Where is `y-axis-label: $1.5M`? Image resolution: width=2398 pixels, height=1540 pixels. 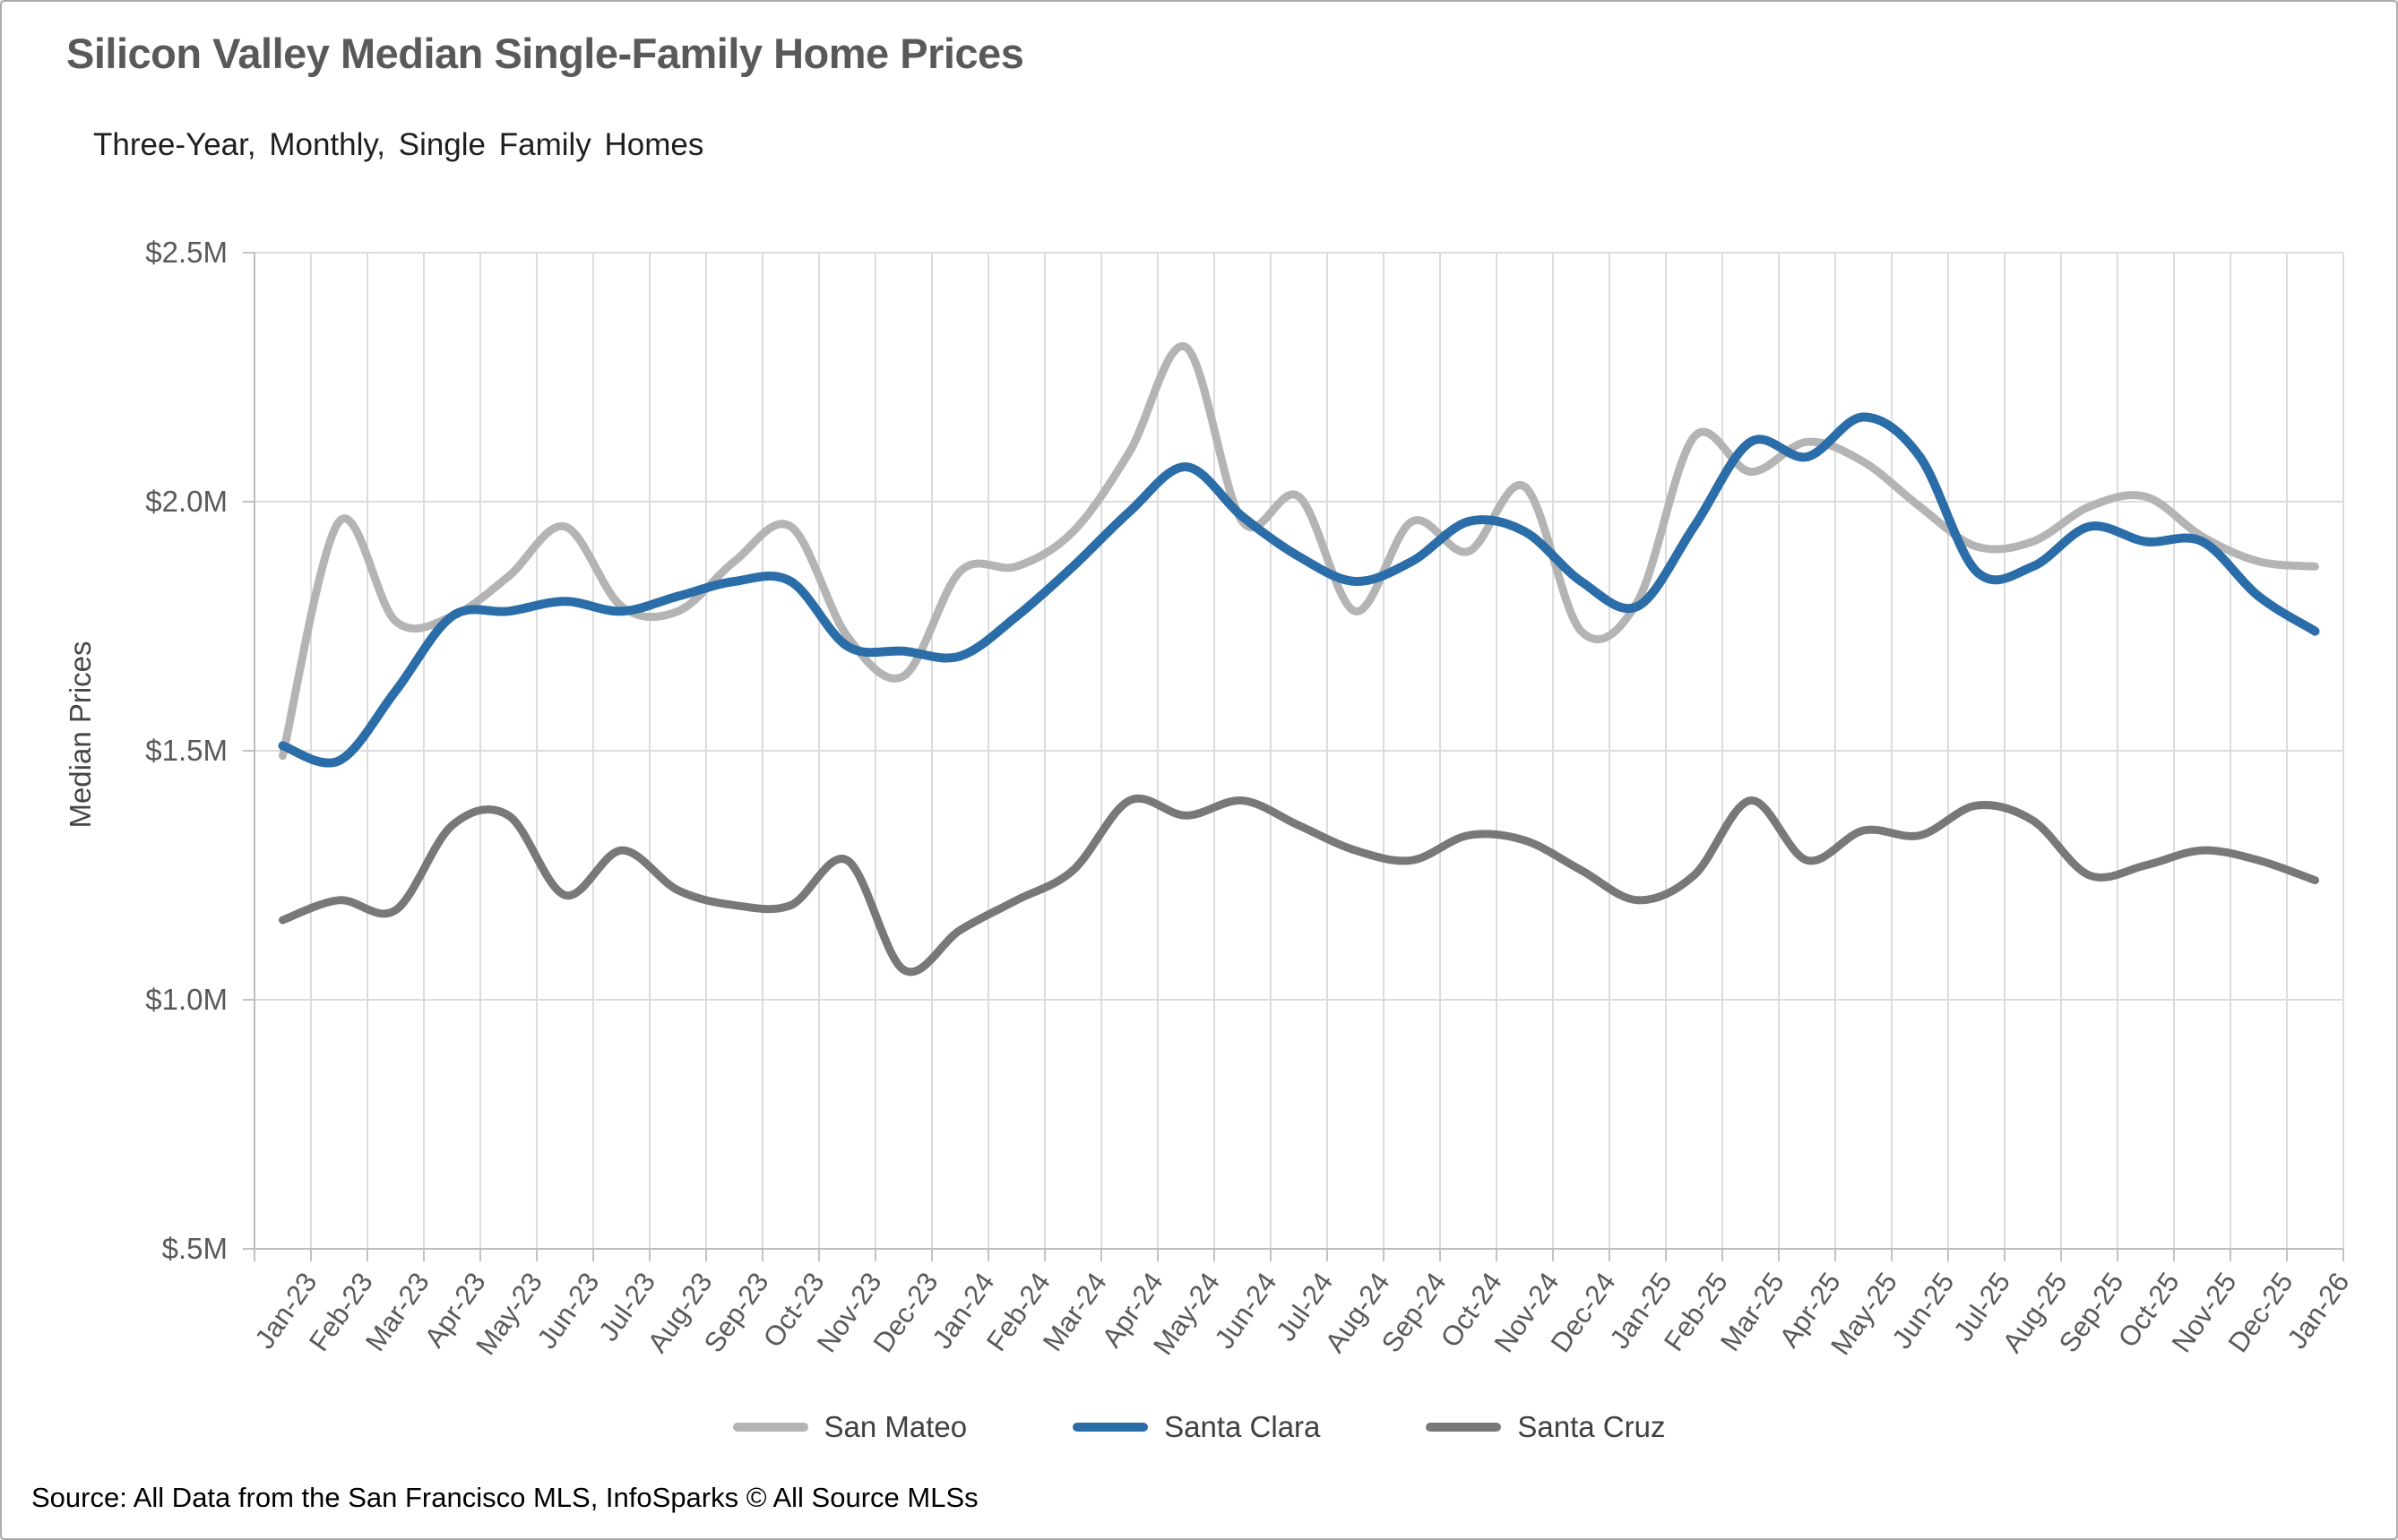
y-axis-label: $1.5M is located at coordinates (187, 750).